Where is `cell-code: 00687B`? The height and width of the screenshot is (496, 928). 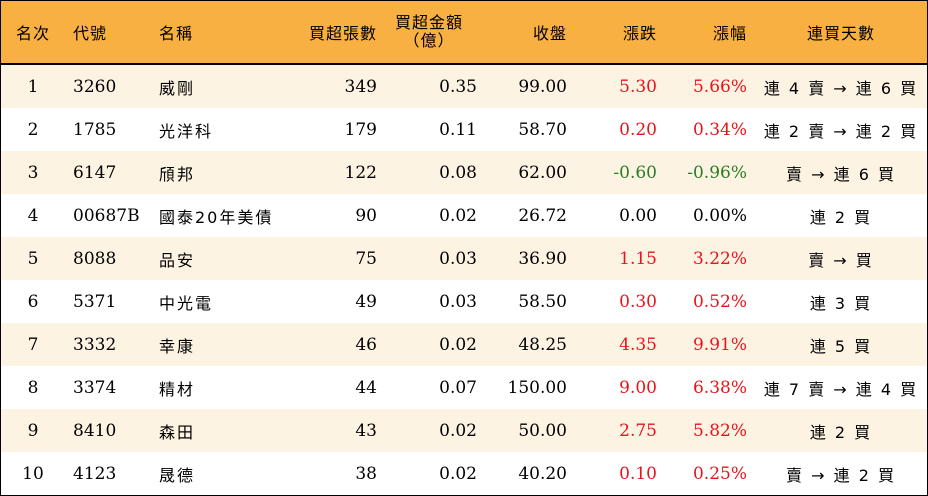 cell-code: 00687B is located at coordinates (106, 215).